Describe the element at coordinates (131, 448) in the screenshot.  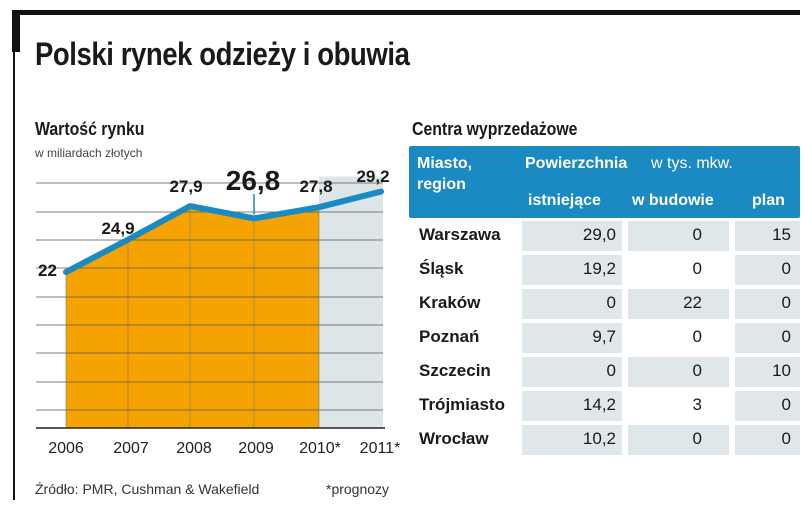
I see `x-tick-label-1: 2007` at that location.